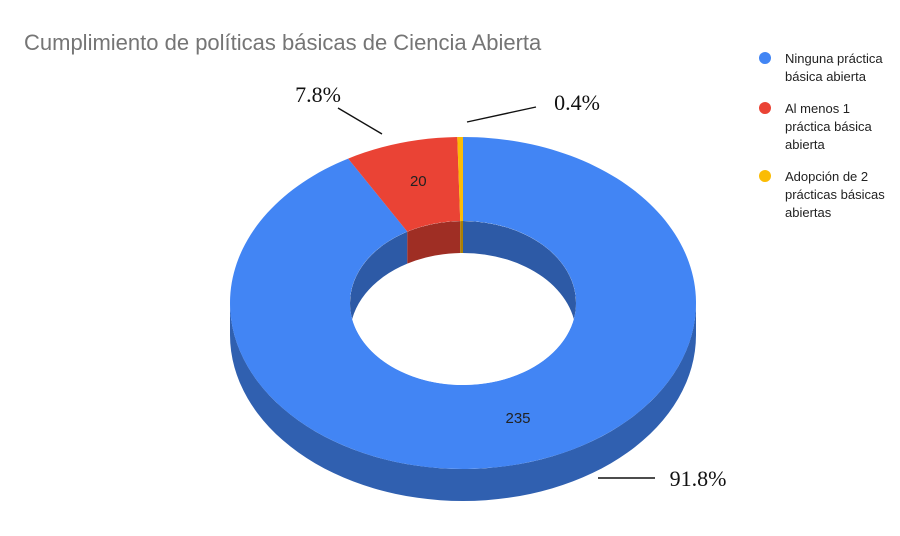 The image size is (900, 536). I want to click on slice-value-label: 235, so click(517, 418).